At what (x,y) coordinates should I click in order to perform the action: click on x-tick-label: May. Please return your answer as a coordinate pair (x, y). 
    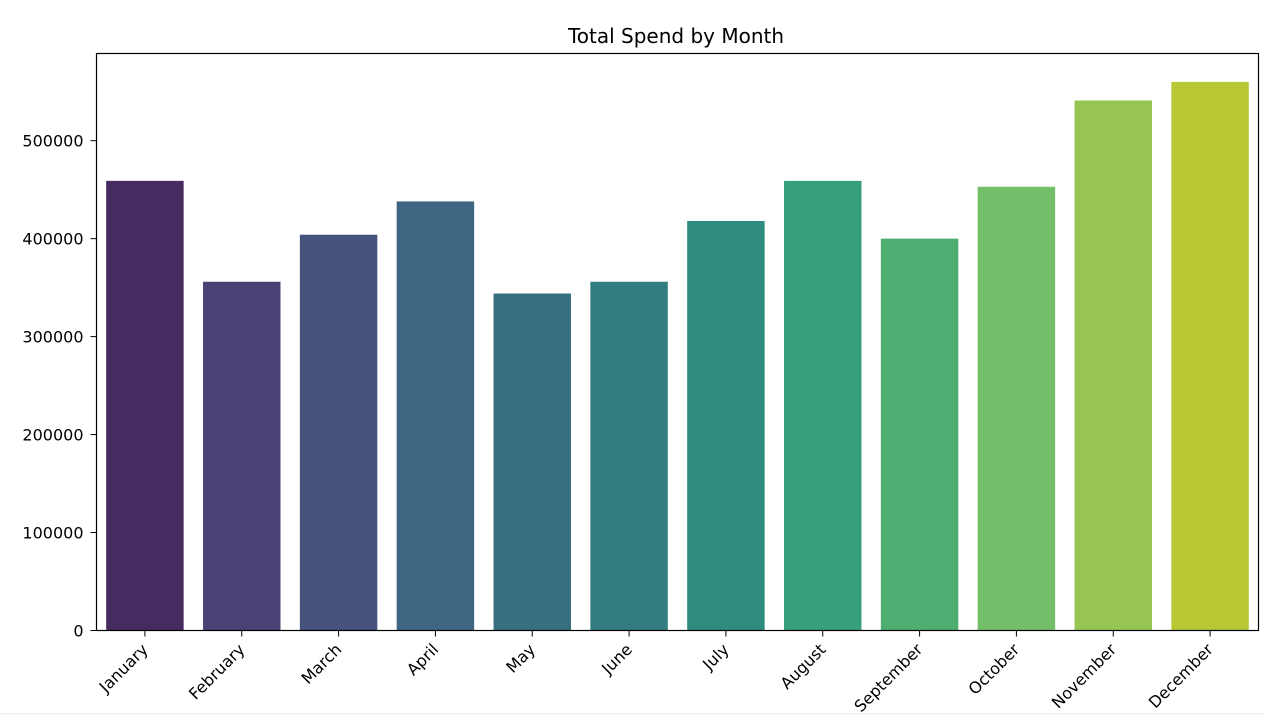
    Looking at the image, I should click on (520, 658).